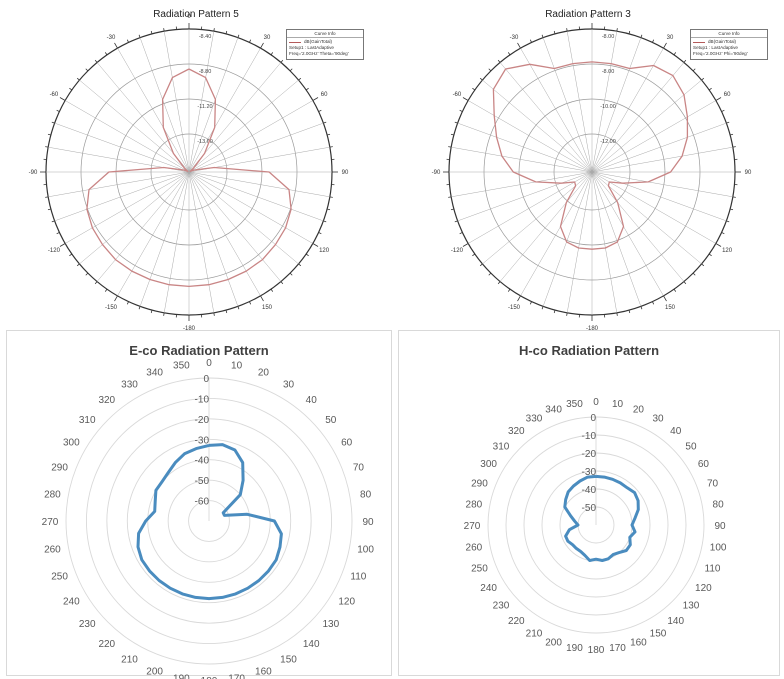 This screenshot has width=784, height=679. Describe the element at coordinates (618, 404) in the screenshot. I see `angle-tick-label: 10` at that location.